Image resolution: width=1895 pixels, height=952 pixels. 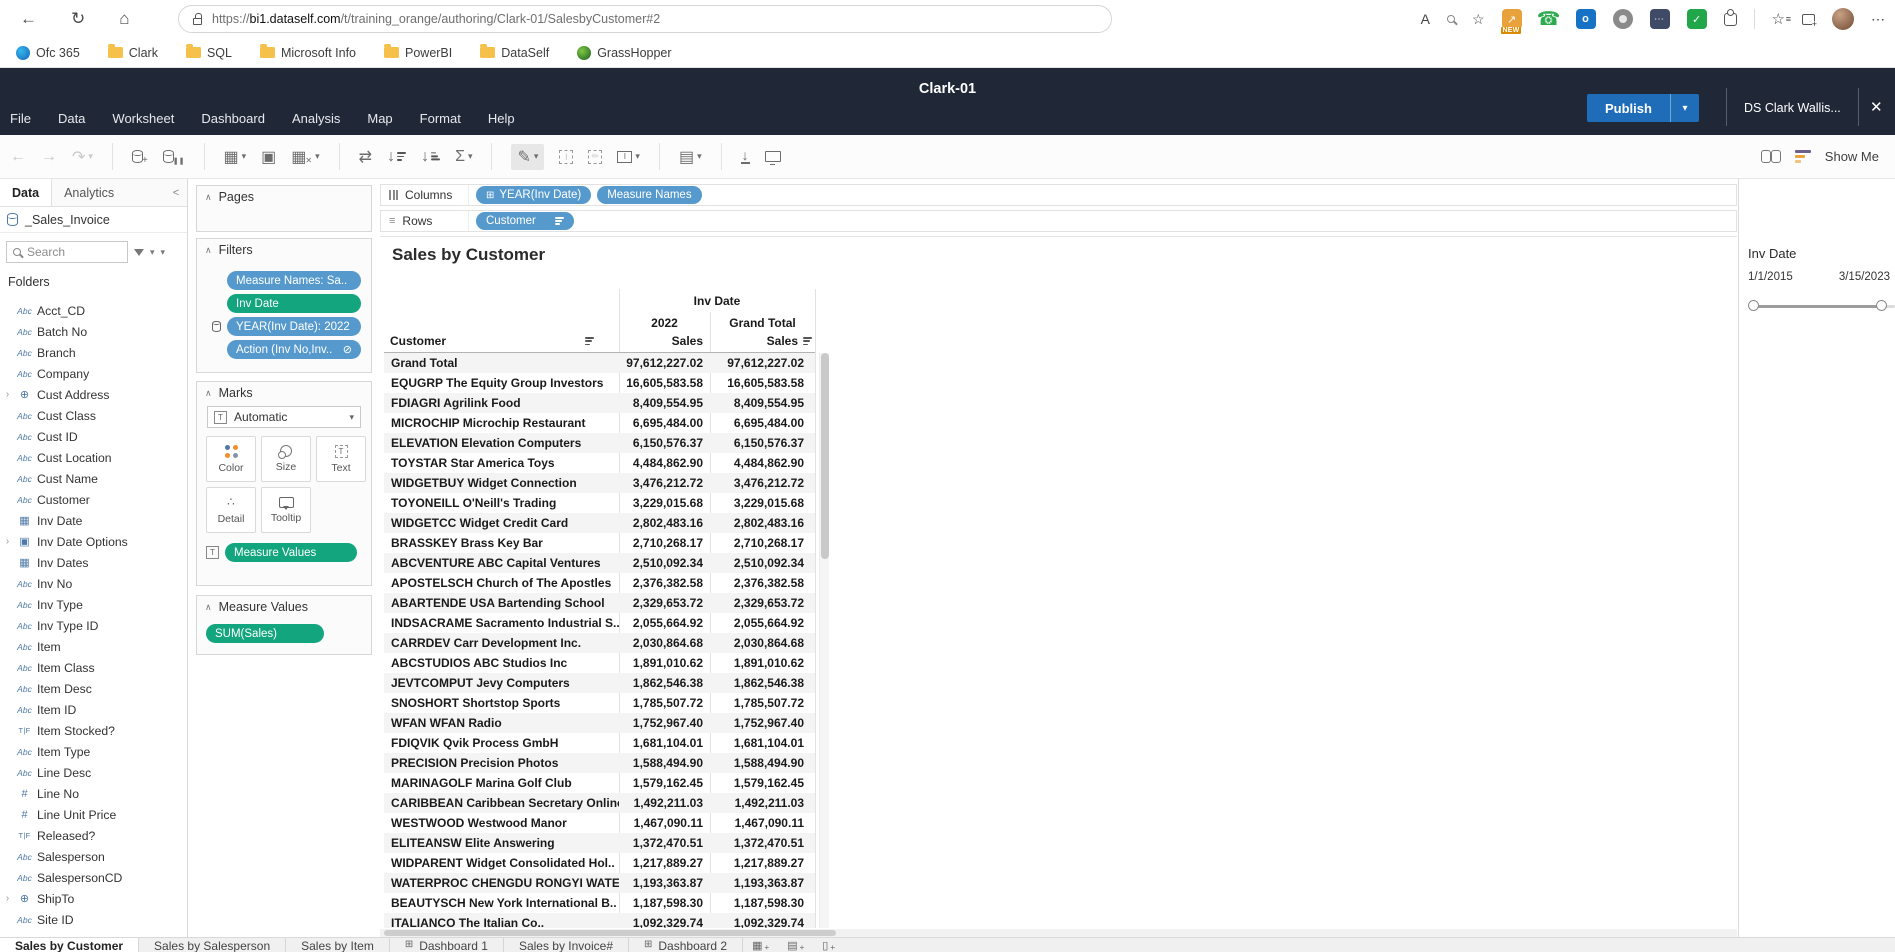 What do you see at coordinates (505, 883) in the screenshot?
I see `customer-cell: WATERPROC CHENGDU RONGYI WATE..` at bounding box center [505, 883].